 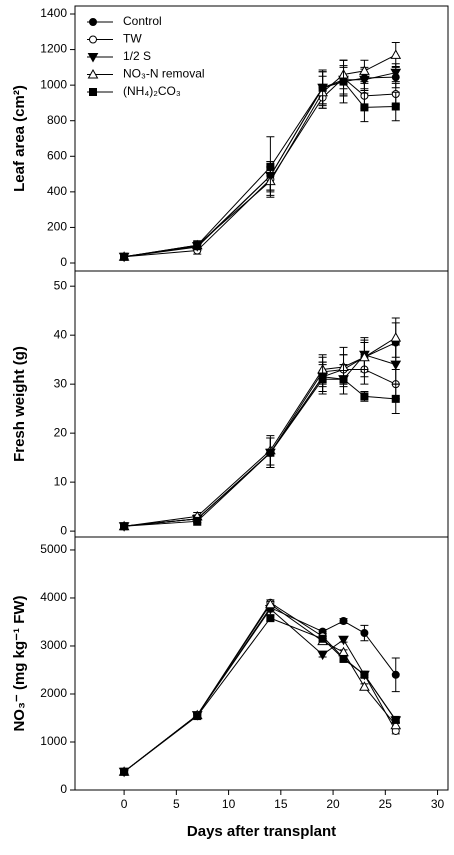 What do you see at coordinates (164, 74) in the screenshot?
I see `legend-label: NO₃-N removal` at bounding box center [164, 74].